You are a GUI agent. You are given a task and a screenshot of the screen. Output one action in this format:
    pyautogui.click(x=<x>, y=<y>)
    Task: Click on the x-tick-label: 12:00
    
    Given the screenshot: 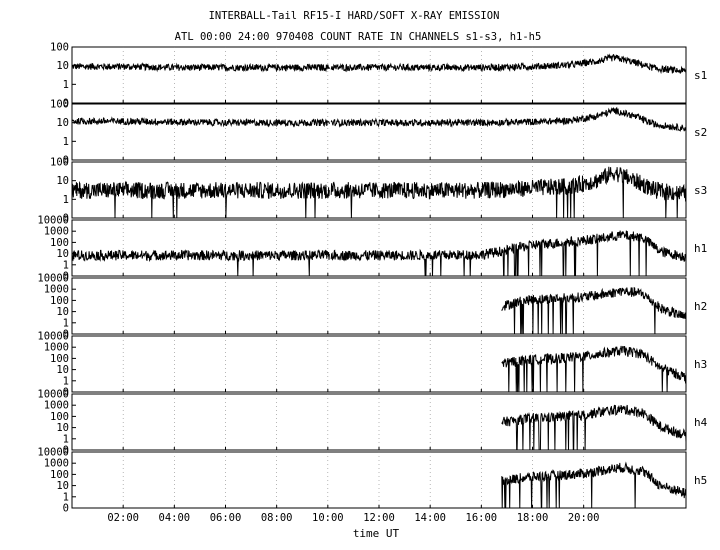 What is the action you would take?
    pyautogui.click(x=379, y=518)
    